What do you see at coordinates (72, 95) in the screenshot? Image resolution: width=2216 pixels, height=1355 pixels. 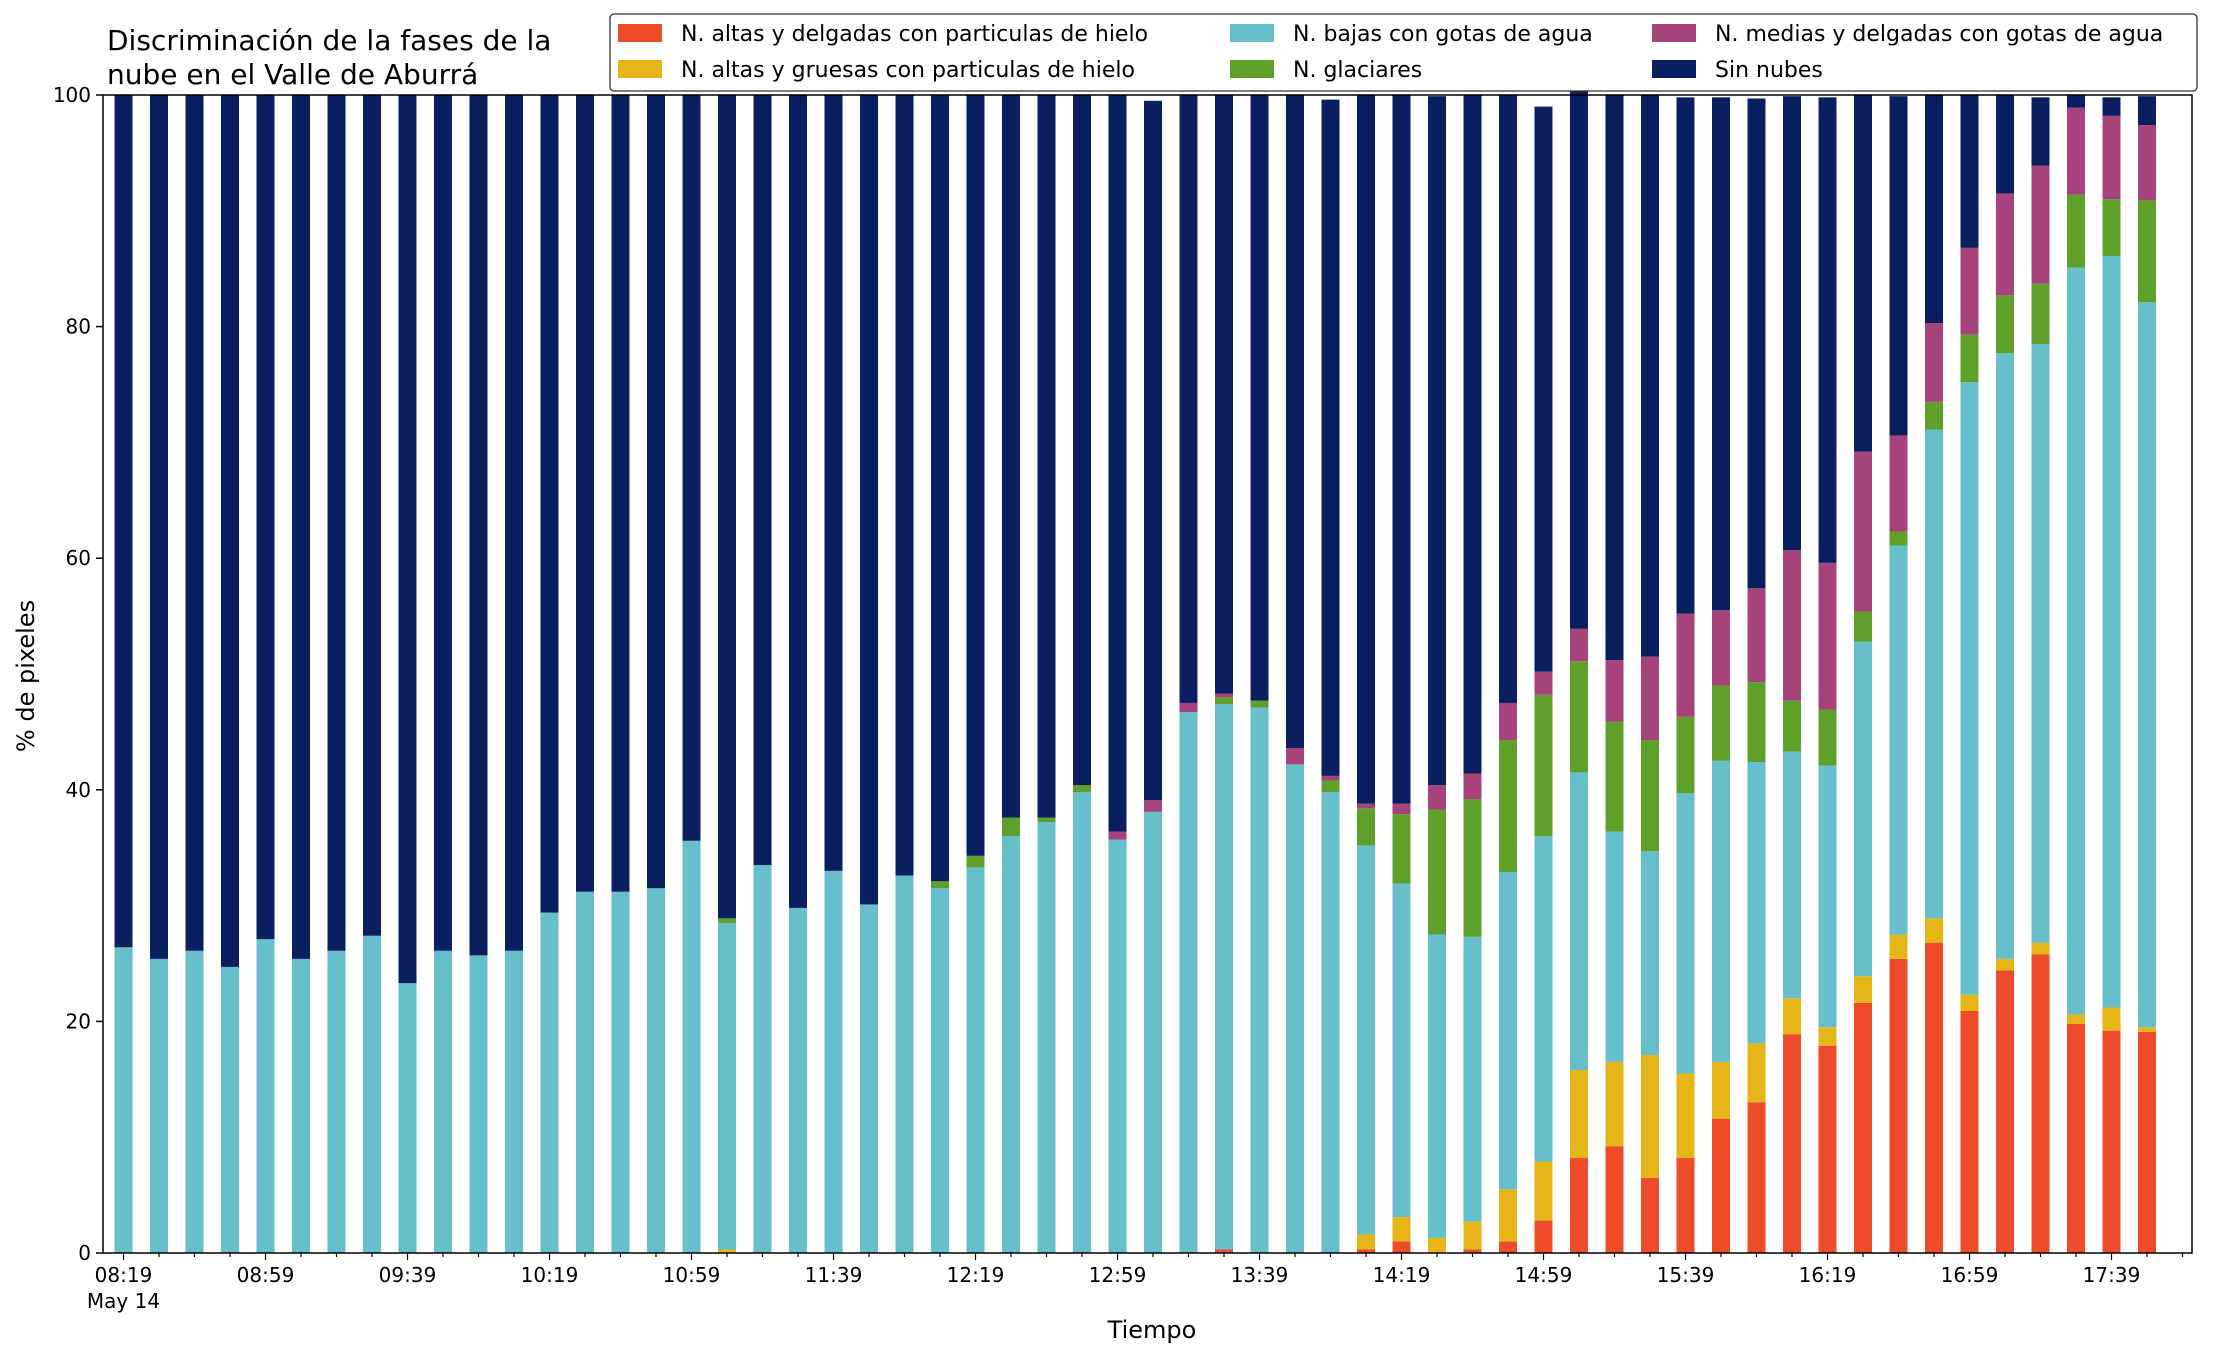 I see `y-tick-label: 100` at bounding box center [72, 95].